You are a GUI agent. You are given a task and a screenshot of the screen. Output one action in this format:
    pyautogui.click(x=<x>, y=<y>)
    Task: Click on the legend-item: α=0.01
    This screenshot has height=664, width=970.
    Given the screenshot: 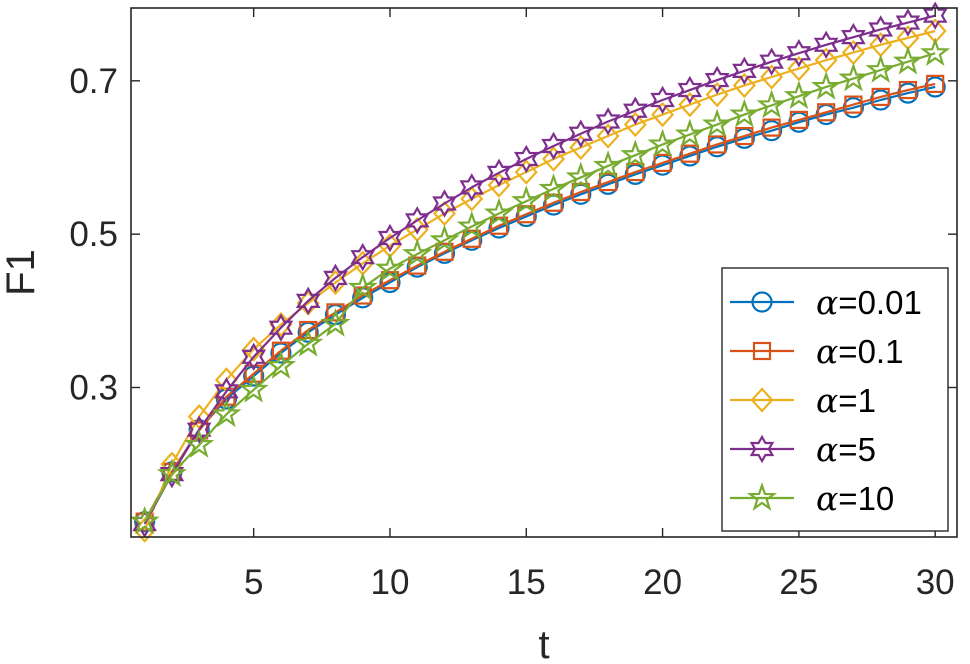 What is the action you would take?
    pyautogui.click(x=826, y=302)
    